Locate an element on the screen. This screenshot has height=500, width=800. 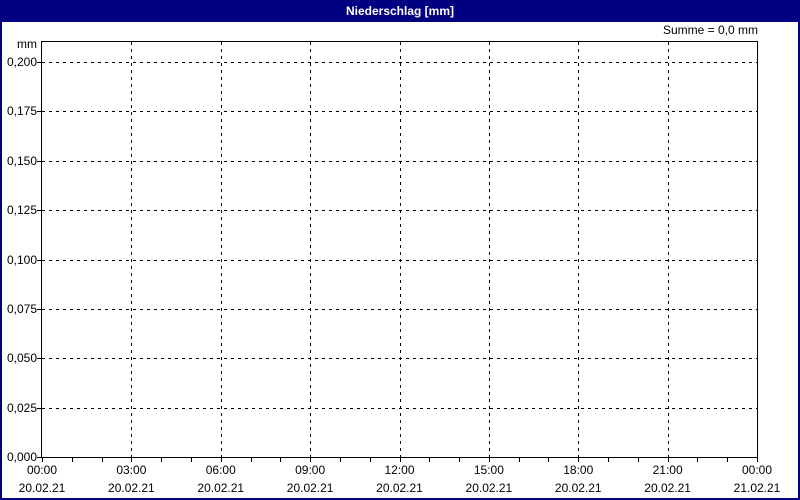
x-tick-time-label: 06:00 is located at coordinates (220, 470).